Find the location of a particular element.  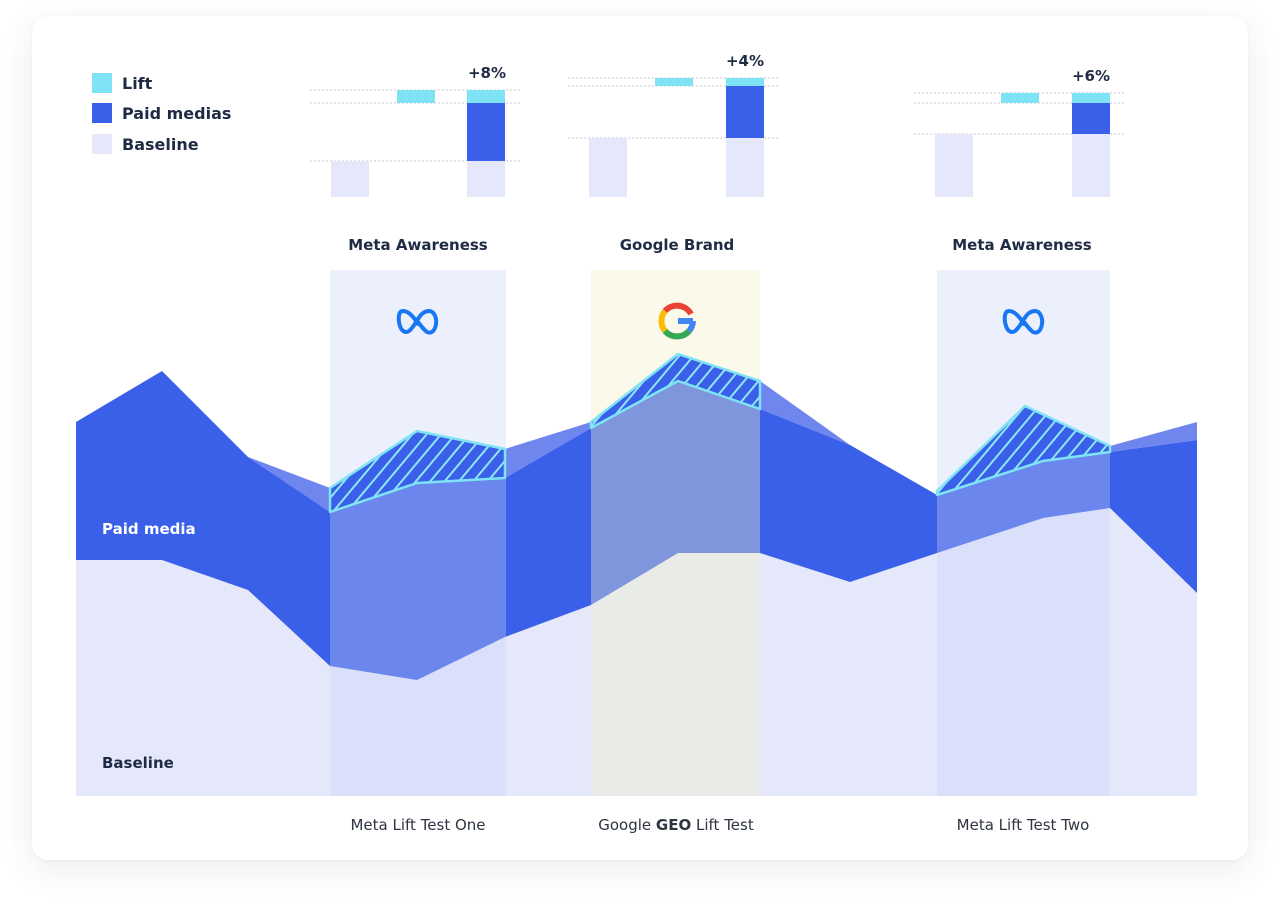

mini-chart-2: +4% is located at coordinates (673, 124).